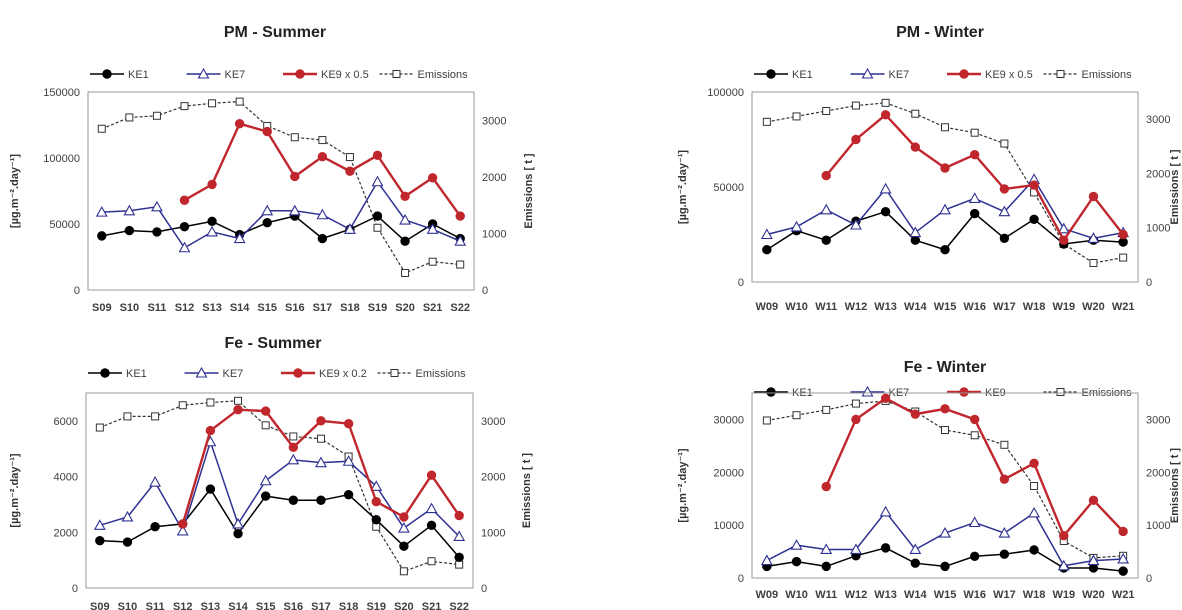 This screenshot has height=610, width=1182. I want to click on x-tick-label: W19, so click(1063, 307).